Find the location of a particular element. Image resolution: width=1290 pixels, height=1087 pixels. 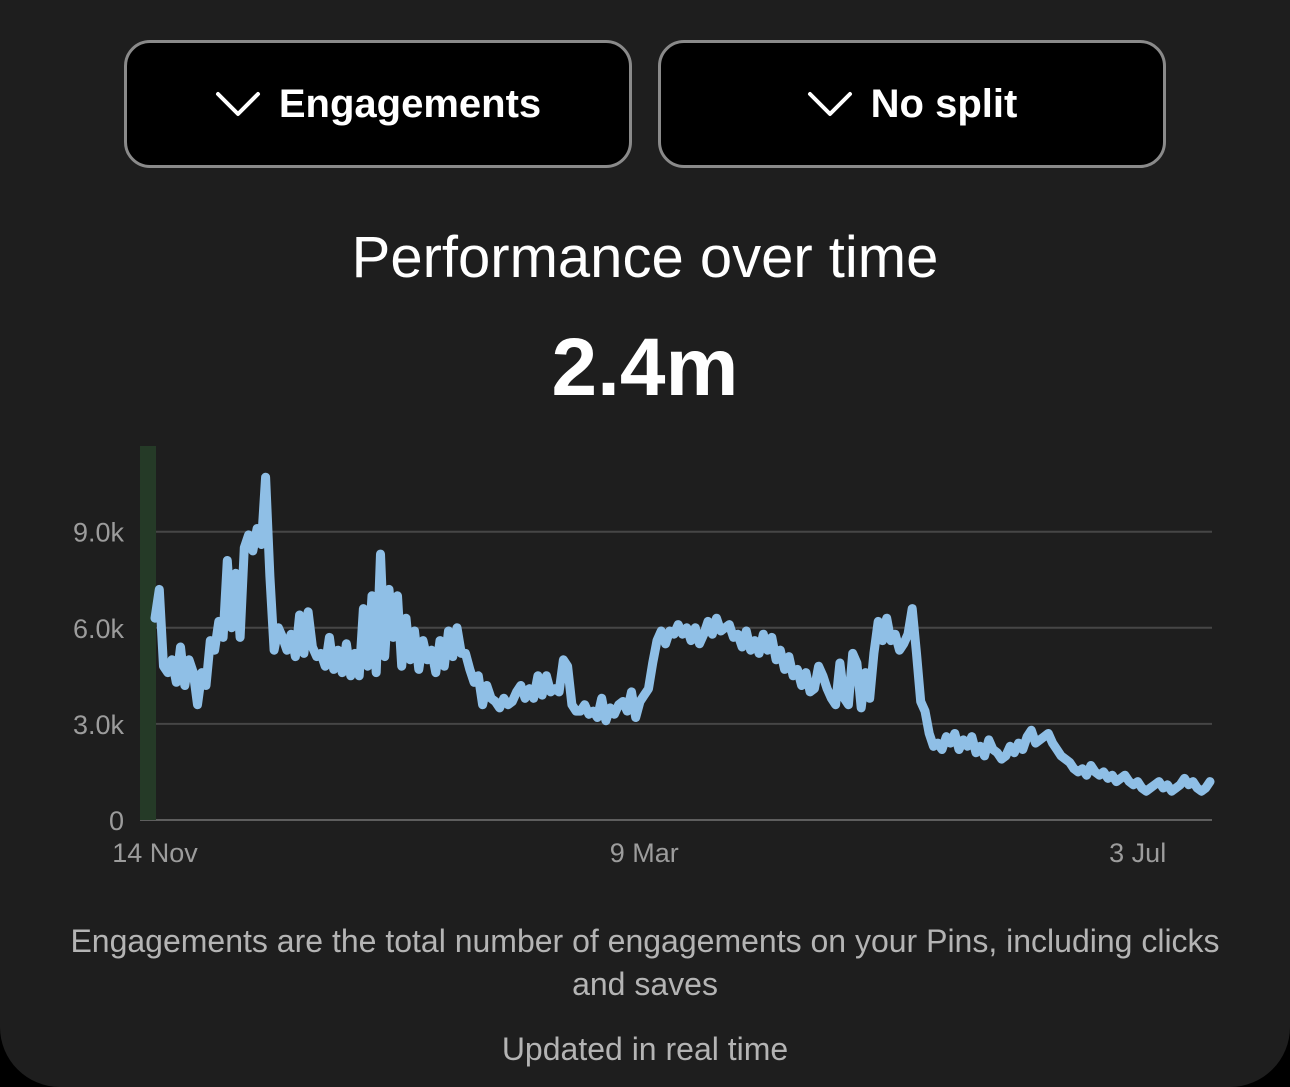

y-axis: 0 3.0k 6.0k 9.0k is located at coordinates (99, 677).